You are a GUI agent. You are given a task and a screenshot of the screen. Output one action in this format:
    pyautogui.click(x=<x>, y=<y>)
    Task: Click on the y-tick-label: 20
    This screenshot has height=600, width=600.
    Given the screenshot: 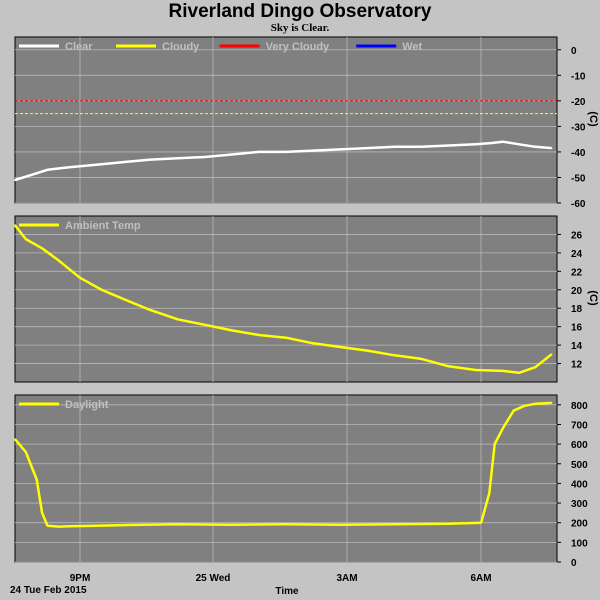 What is the action you would take?
    pyautogui.click(x=577, y=291)
    